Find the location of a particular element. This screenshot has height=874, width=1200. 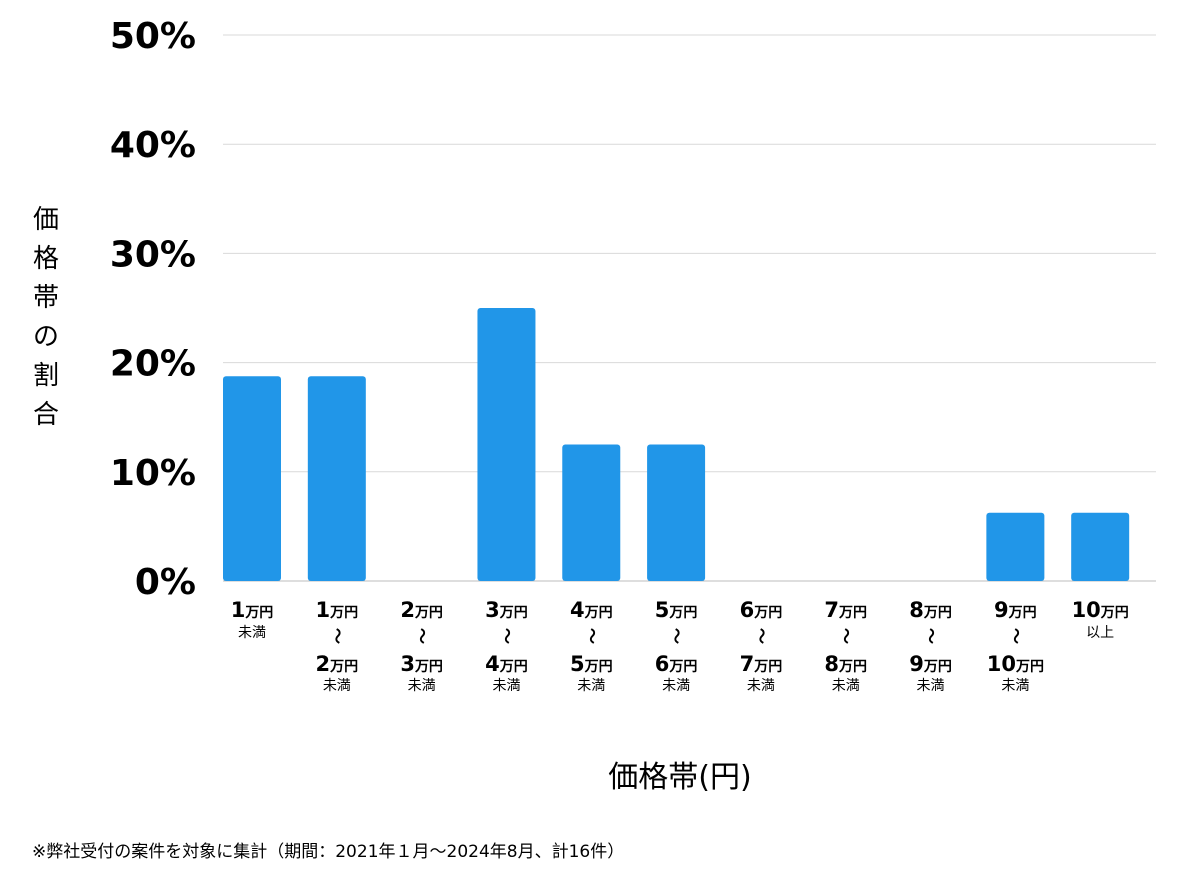

category-from-number: 2 is located at coordinates (407, 610).